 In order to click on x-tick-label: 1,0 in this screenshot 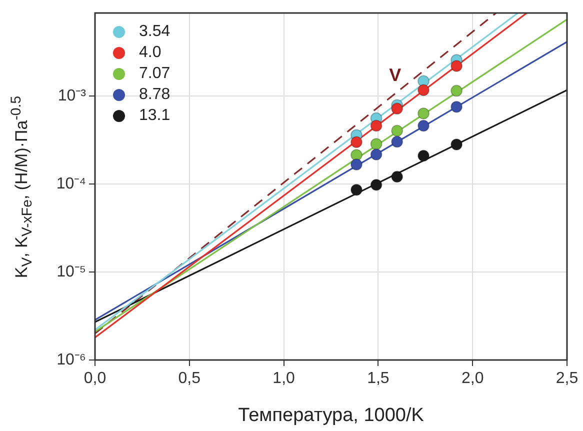, I will do `click(284, 379)`.